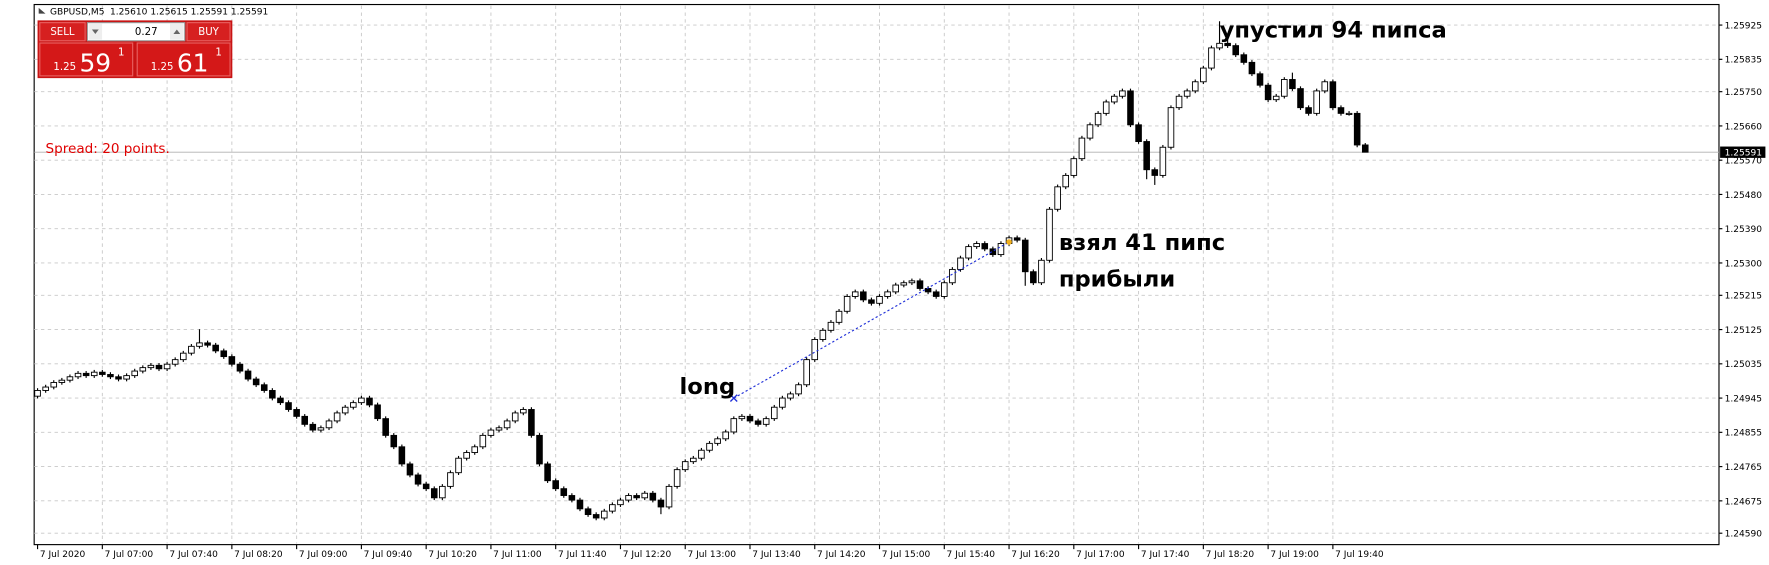 The width and height of the screenshot is (1769, 565). Describe the element at coordinates (1743, 154) in the screenshot. I see `bid-label: 1.25591` at that location.